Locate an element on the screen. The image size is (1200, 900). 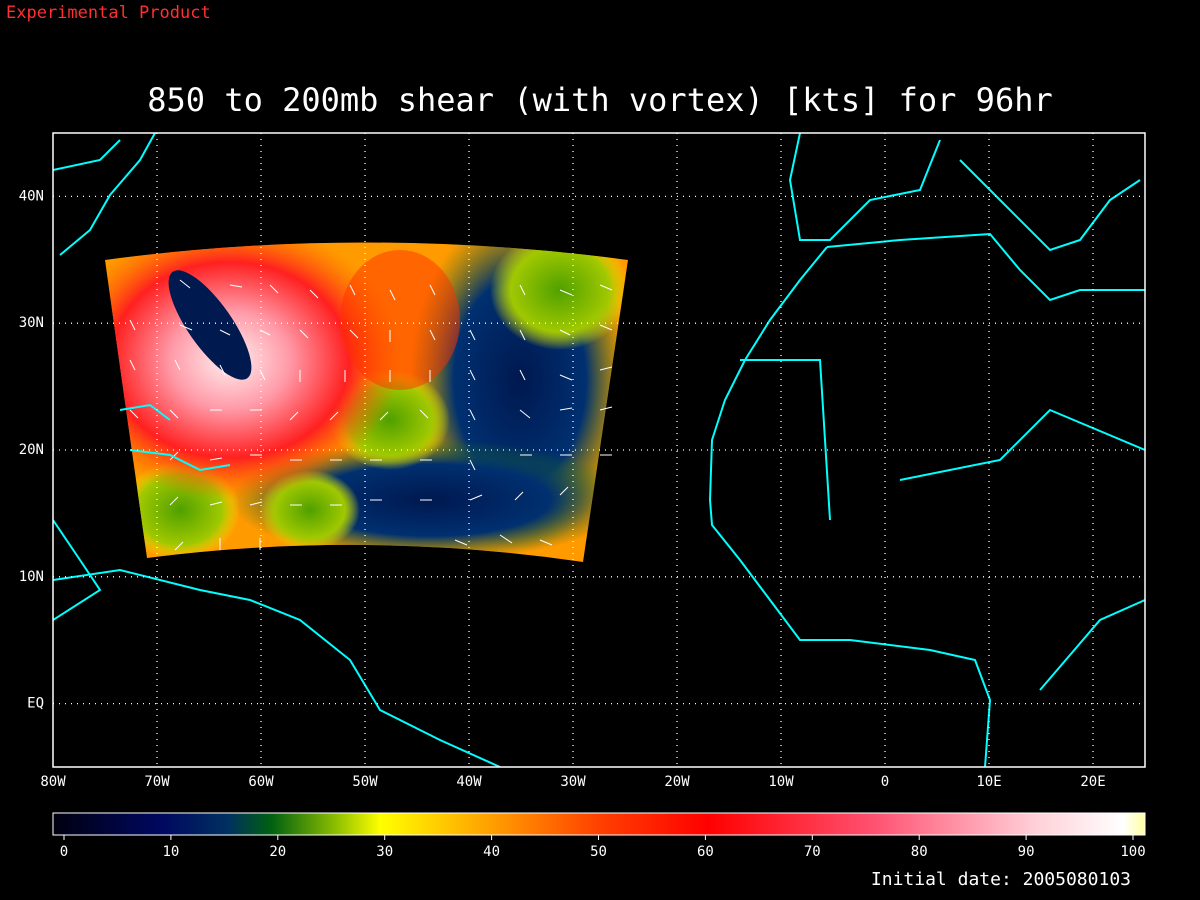
colorbar-label: 0 is located at coordinates (64, 852).